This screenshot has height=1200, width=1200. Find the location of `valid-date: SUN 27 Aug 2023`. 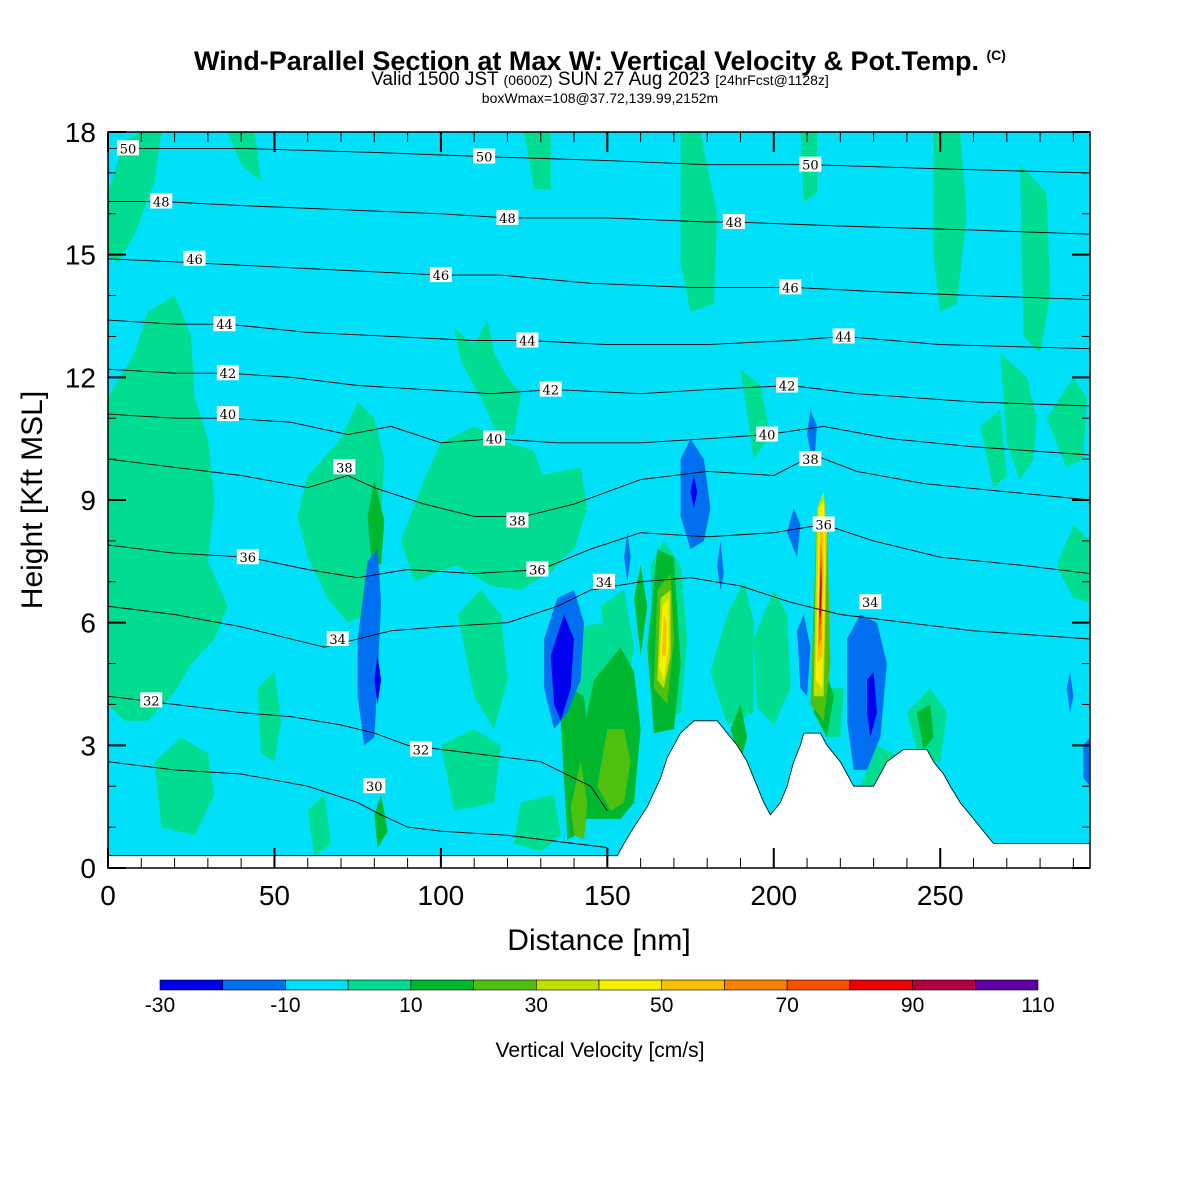

valid-date: SUN 27 Aug 2023 is located at coordinates (633, 79).